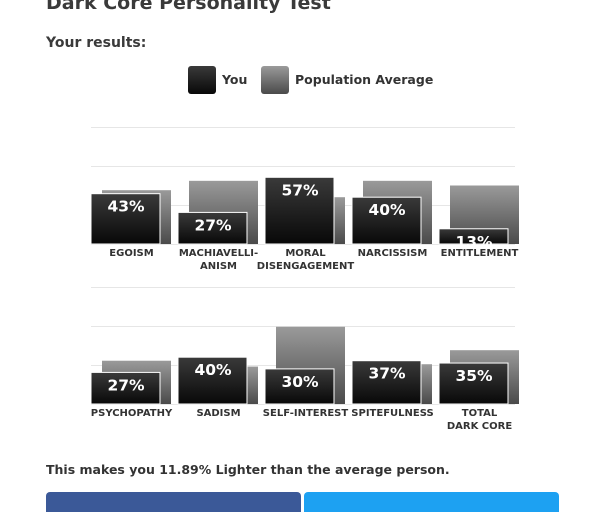 Image resolution: width=616 pixels, height=512 pixels. I want to click on legend-swatch-population, so click(275, 80).